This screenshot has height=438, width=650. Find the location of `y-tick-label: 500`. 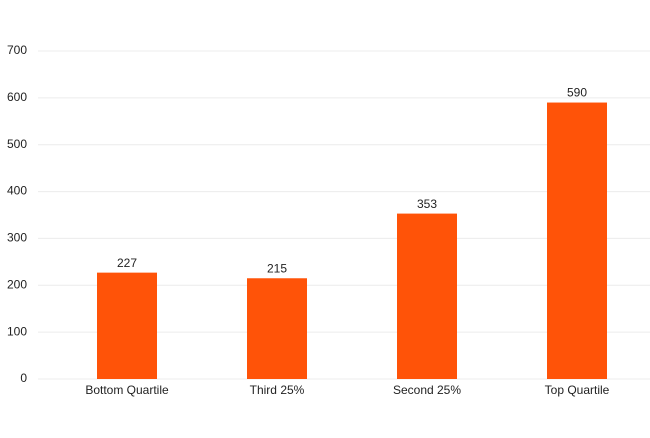

y-tick-label: 500 is located at coordinates (17, 144).